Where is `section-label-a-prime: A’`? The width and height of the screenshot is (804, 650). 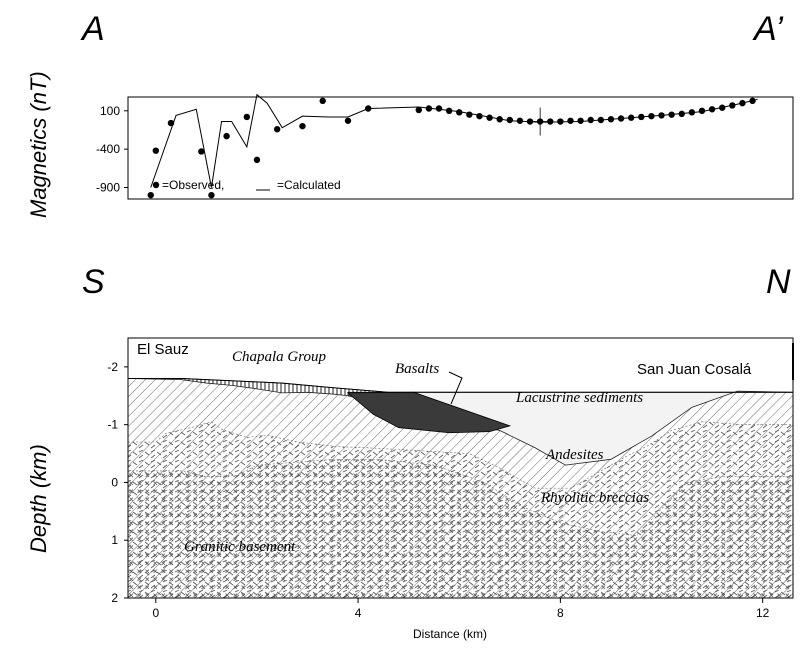 section-label-a-prime: A’ is located at coordinates (767, 29).